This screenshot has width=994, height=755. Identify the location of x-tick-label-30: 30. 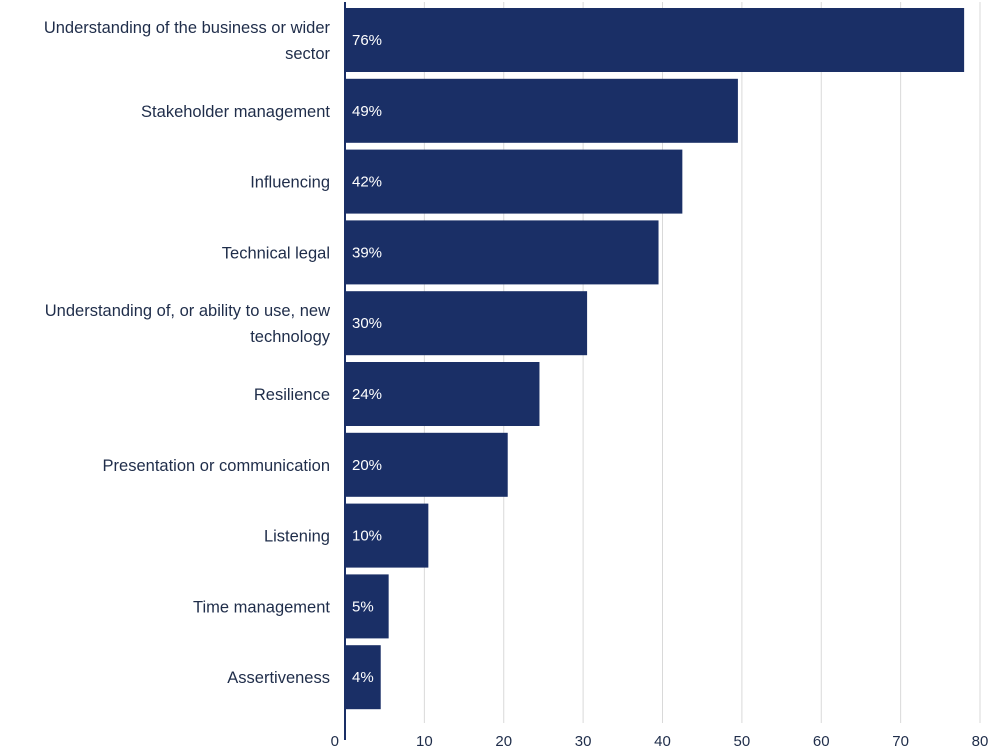
(583, 741).